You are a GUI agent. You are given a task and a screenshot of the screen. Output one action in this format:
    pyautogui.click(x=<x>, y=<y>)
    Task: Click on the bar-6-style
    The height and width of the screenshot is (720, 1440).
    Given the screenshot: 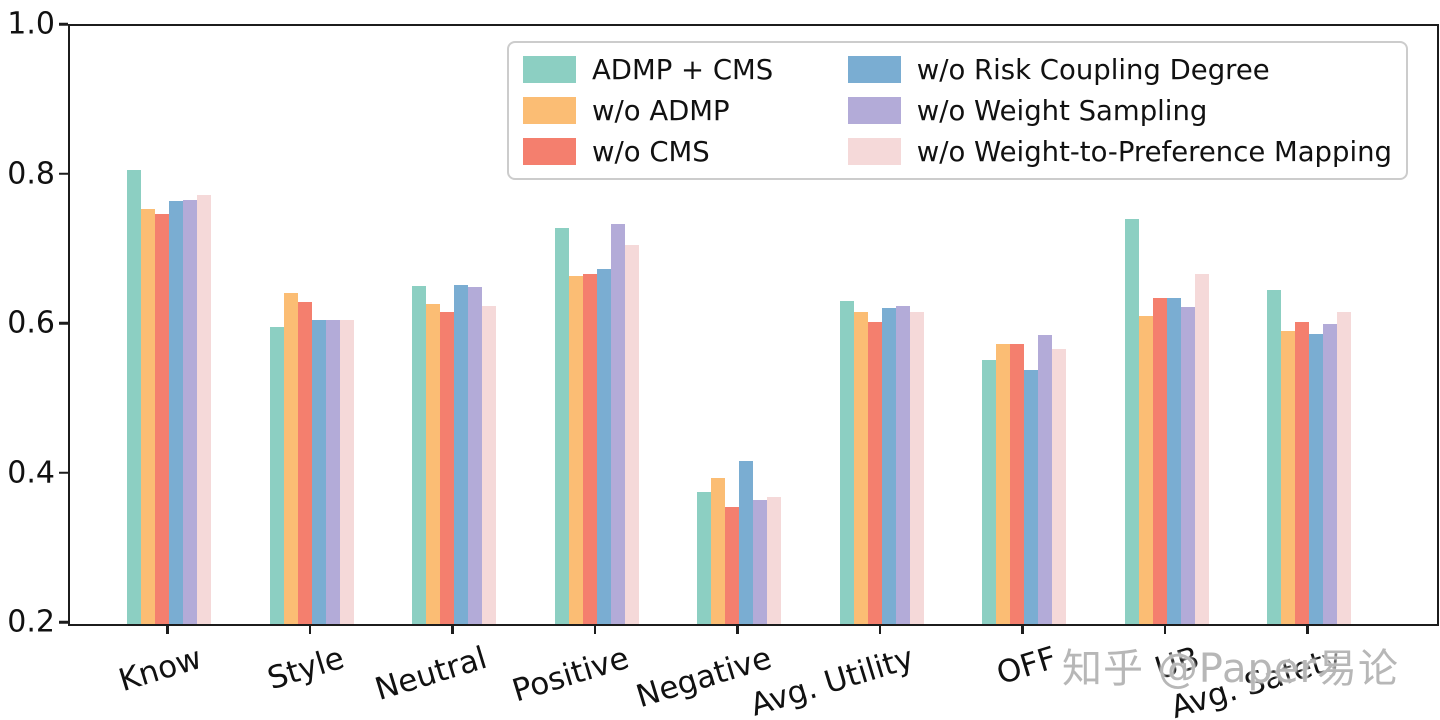 What is the action you would take?
    pyautogui.click(x=346, y=471)
    